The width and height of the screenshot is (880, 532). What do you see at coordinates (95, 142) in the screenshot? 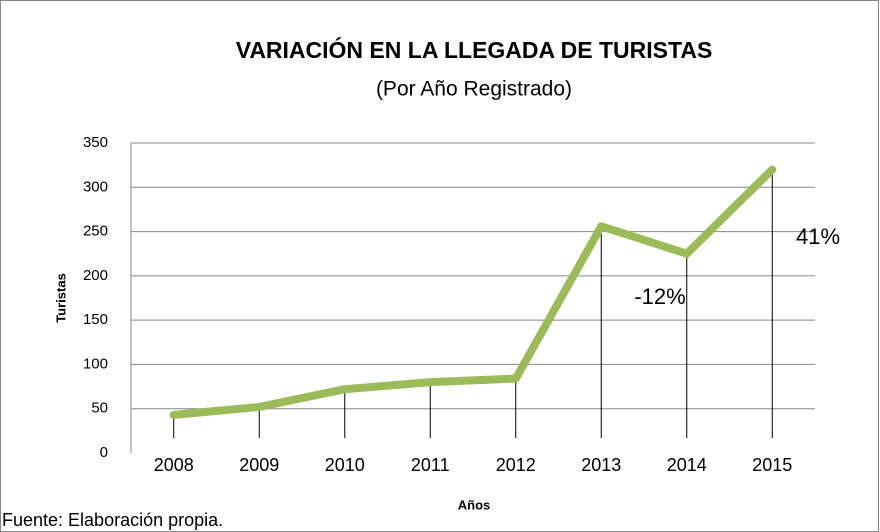
I see `y-tick-label: 350` at bounding box center [95, 142].